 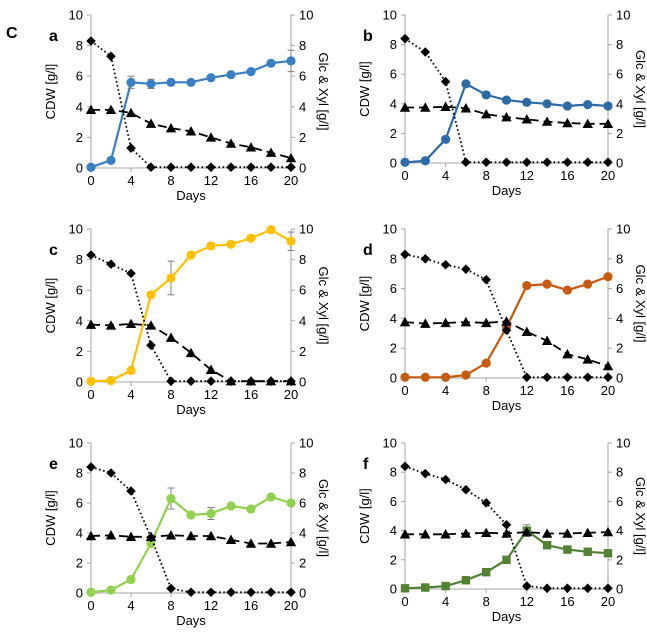 What do you see at coordinates (619, 530) in the screenshot?
I see `y2-tick-label: 4` at bounding box center [619, 530].